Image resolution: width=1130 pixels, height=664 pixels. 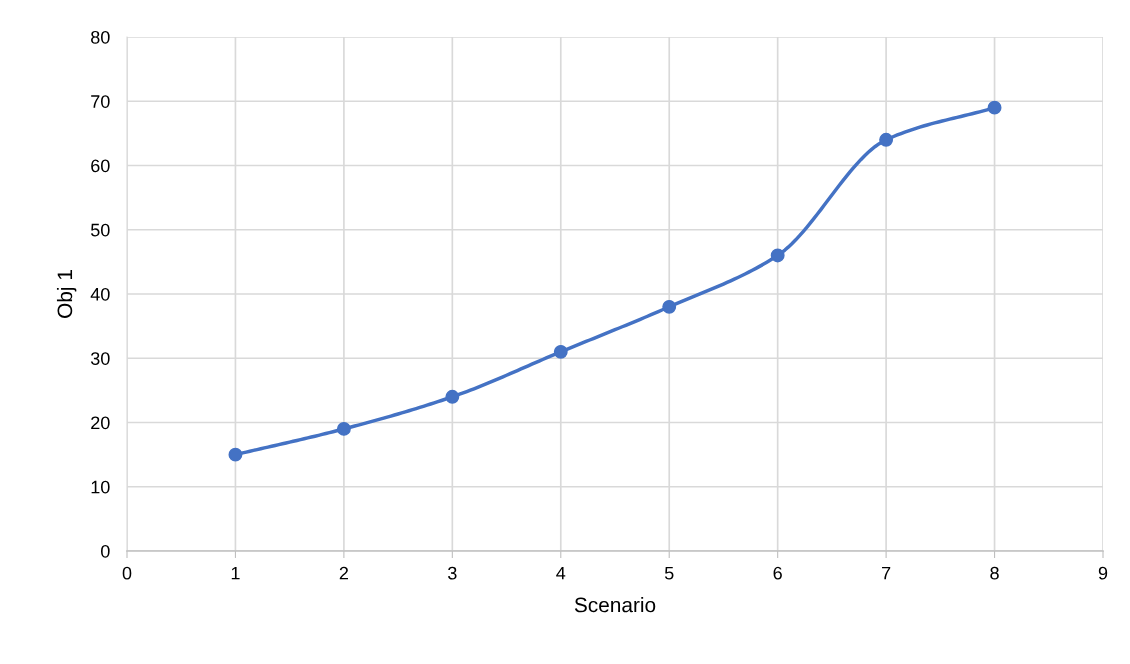 I want to click on y-tick-label: 30, so click(x=100, y=358).